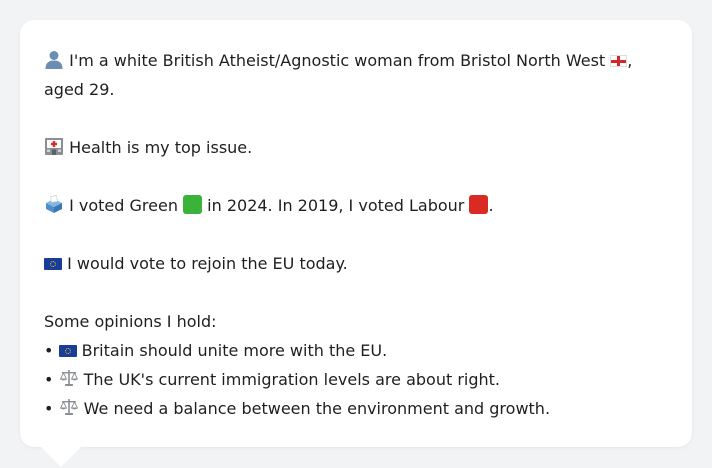 The image size is (712, 468). What do you see at coordinates (54, 60) in the screenshot?
I see `person-icon` at bounding box center [54, 60].